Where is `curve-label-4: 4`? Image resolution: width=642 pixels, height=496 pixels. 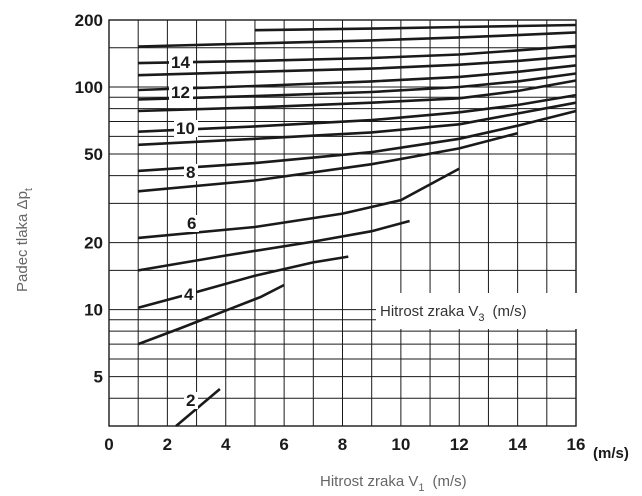
curve-label-4: 4 is located at coordinates (189, 294).